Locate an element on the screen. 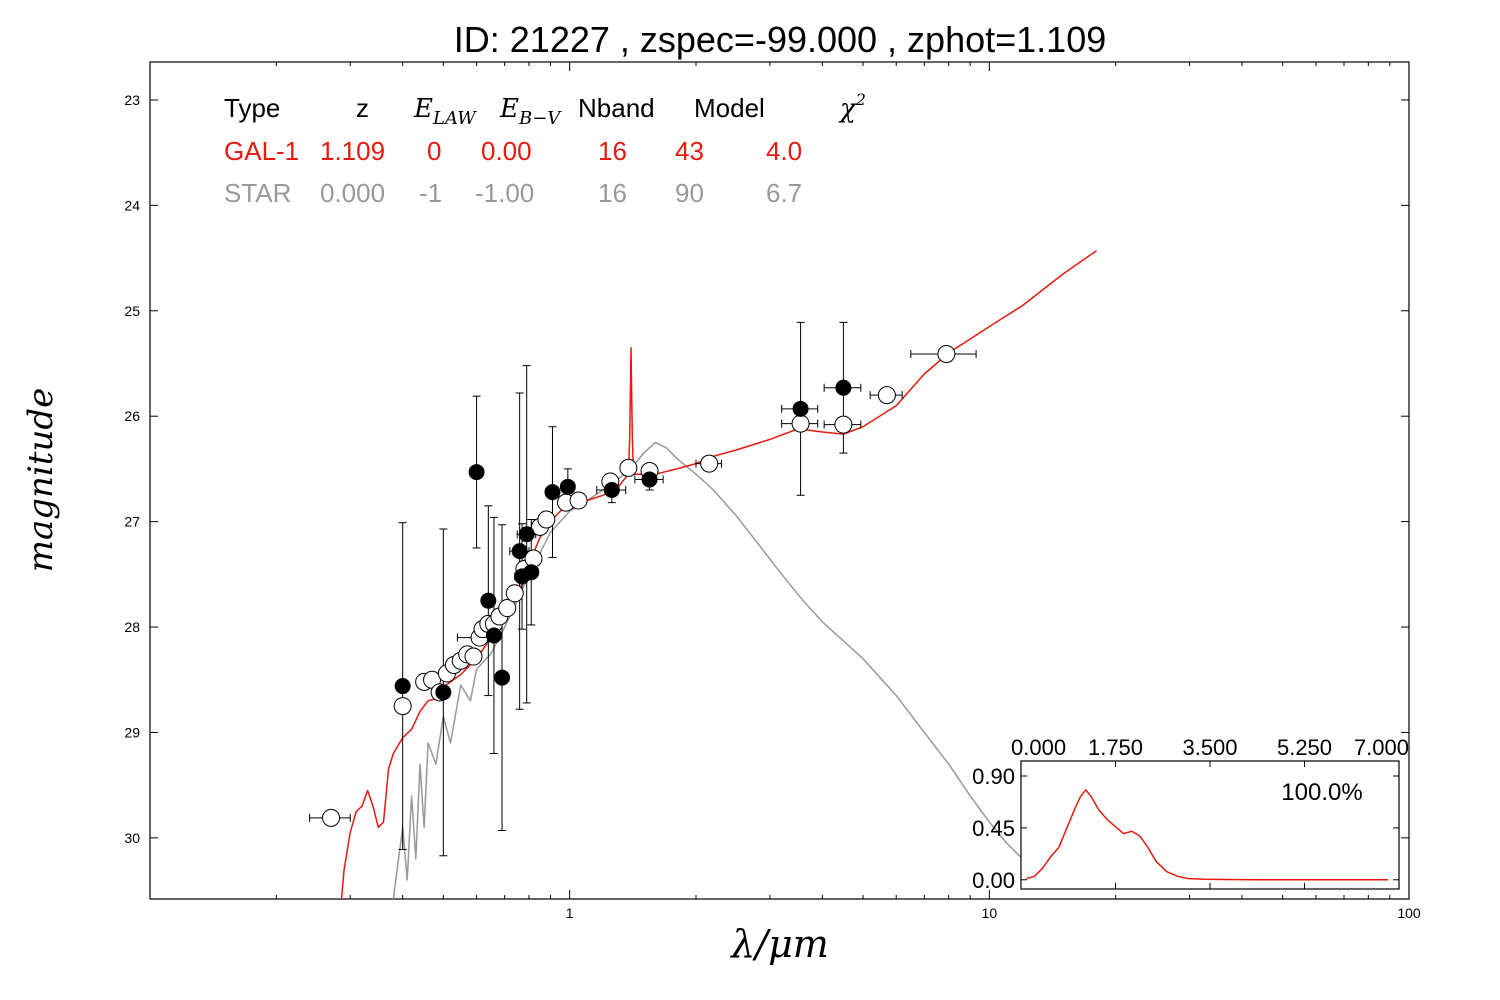 The image size is (1500, 1000). star-type: STAR is located at coordinates (257, 193).